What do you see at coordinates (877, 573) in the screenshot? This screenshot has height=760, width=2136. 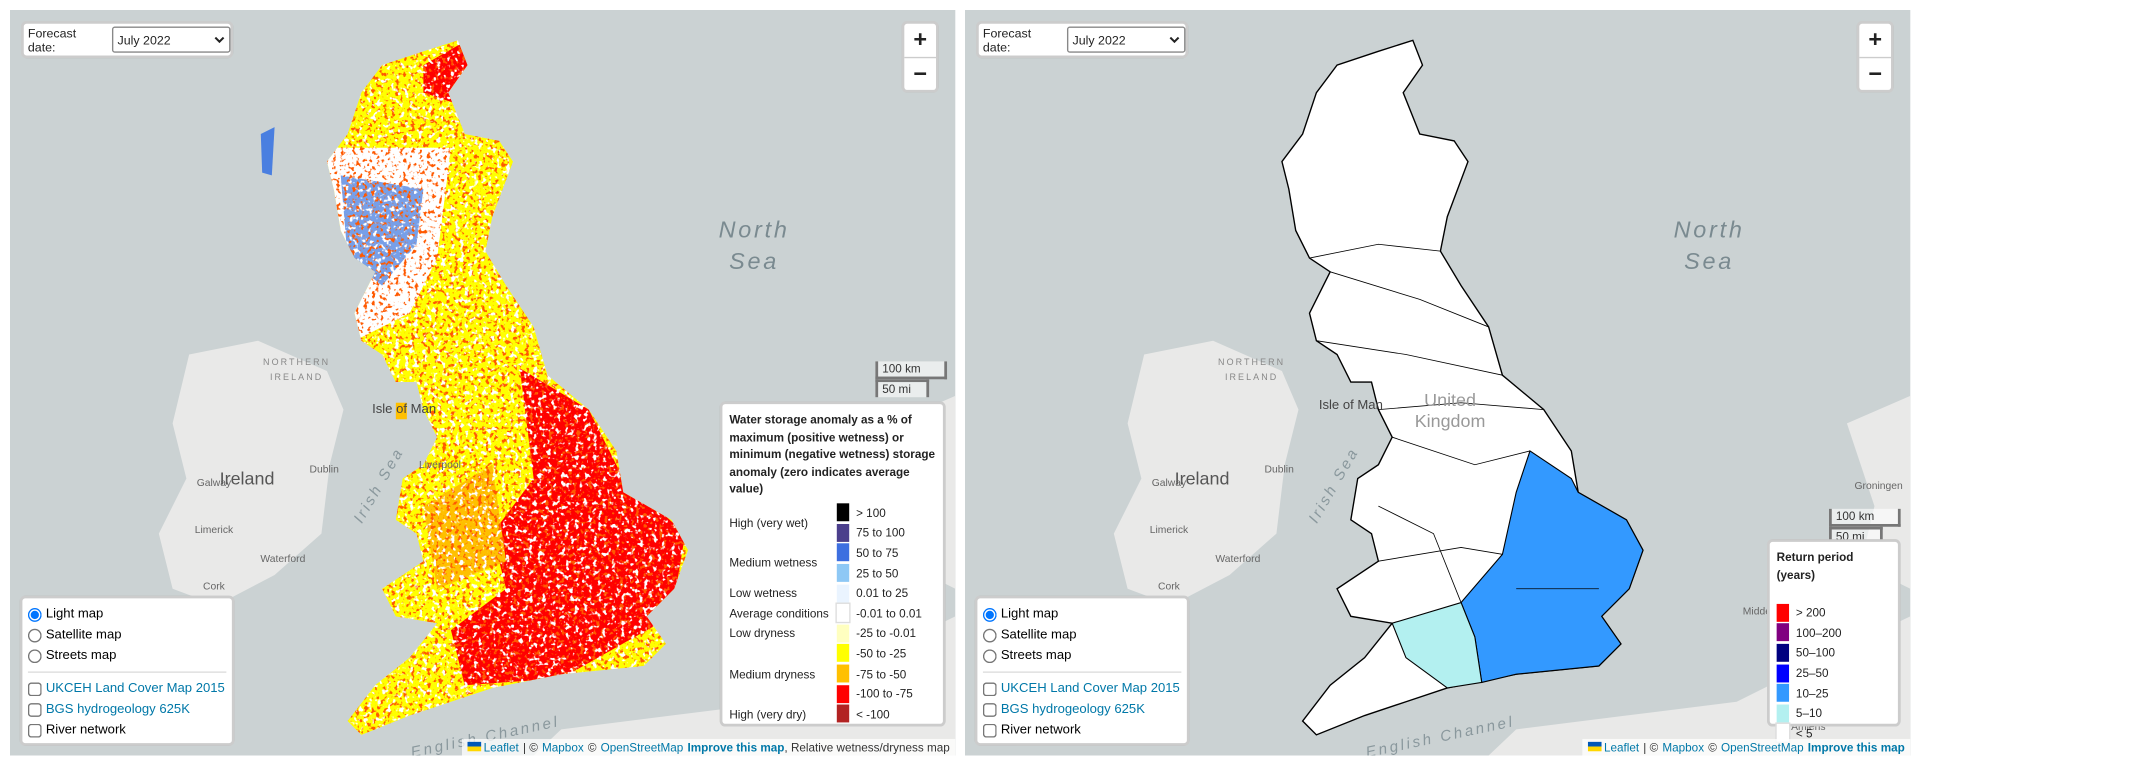 I see `legend-label: 25 to 50` at bounding box center [877, 573].